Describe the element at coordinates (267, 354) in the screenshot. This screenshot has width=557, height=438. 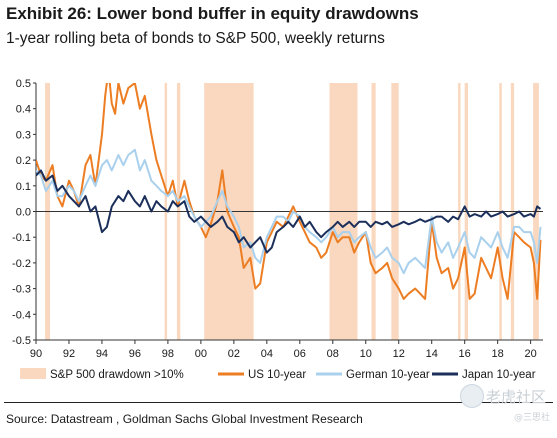
I see `x-tick-label: 04` at that location.